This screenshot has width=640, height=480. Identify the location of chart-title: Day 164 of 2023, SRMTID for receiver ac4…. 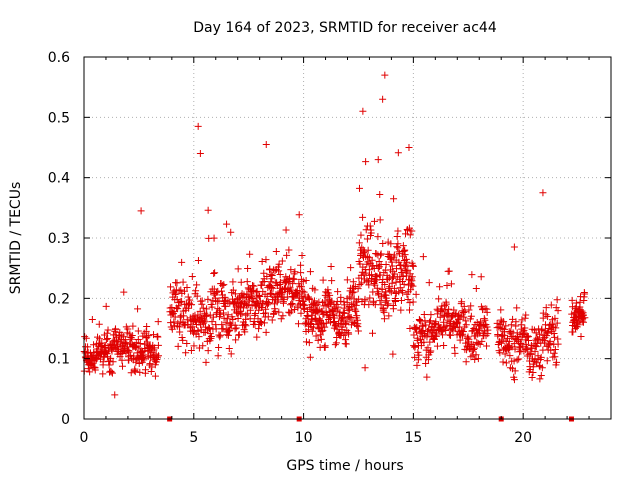
(345, 28).